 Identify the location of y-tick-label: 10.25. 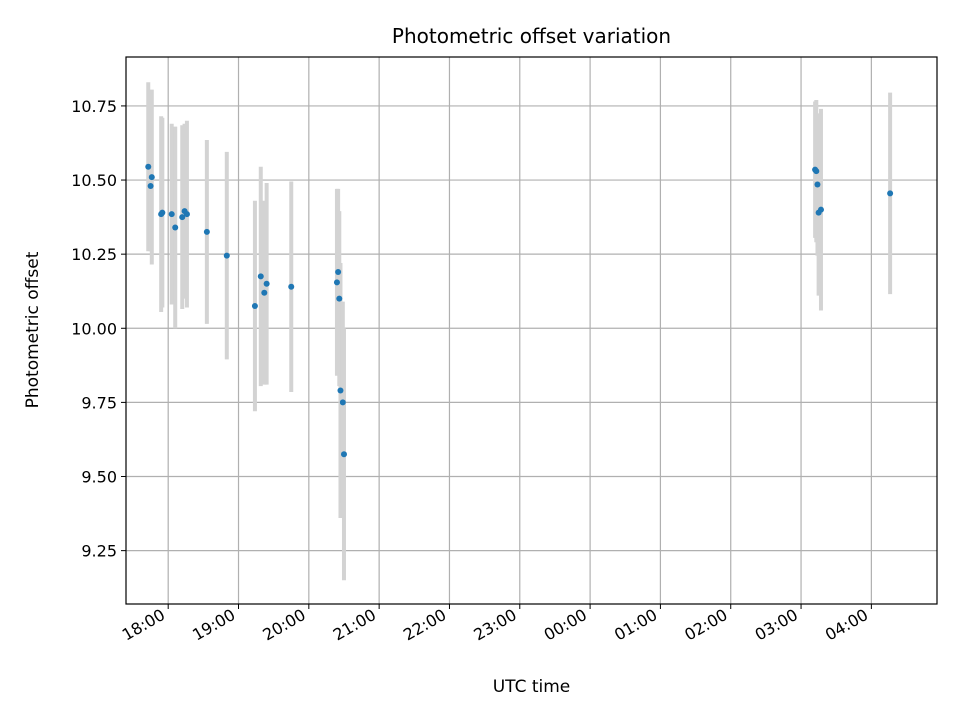
(94, 254).